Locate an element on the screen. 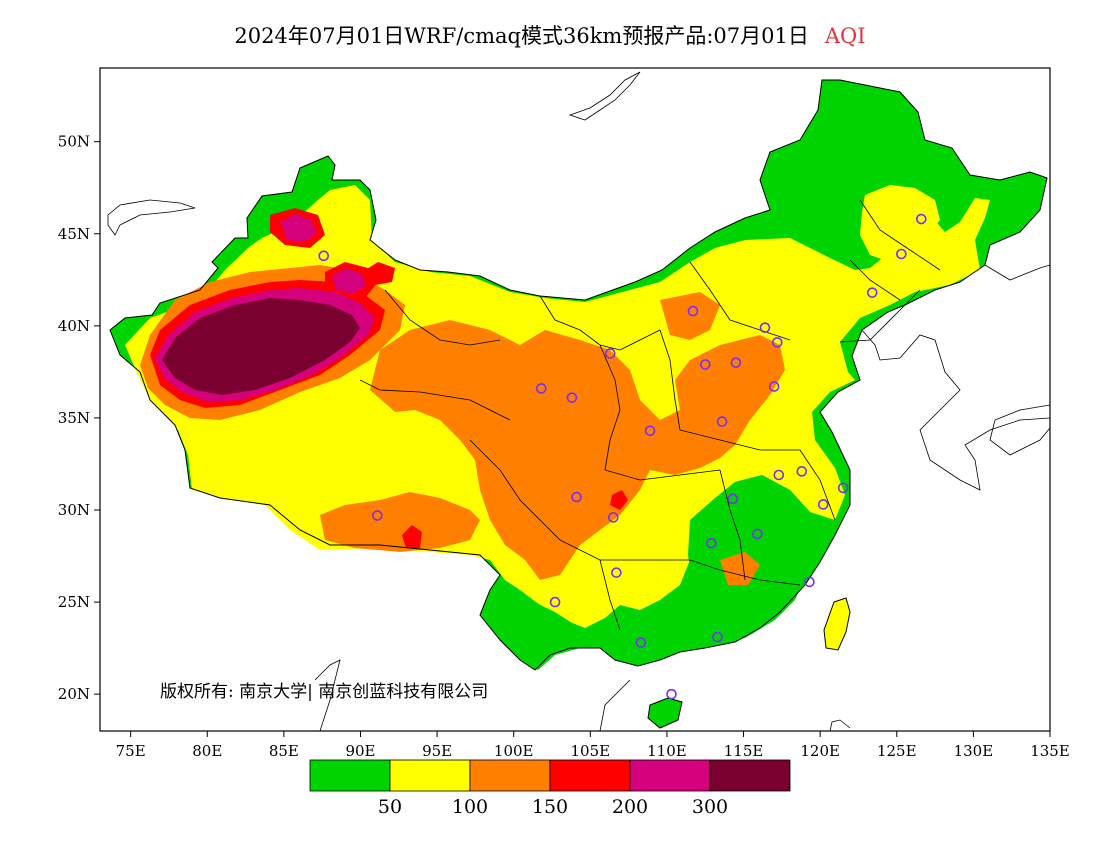 The height and width of the screenshot is (850, 1100). copyright-text: 版权所有: 南京大学| 南京创蓝科技有限公司 is located at coordinates (324, 692).